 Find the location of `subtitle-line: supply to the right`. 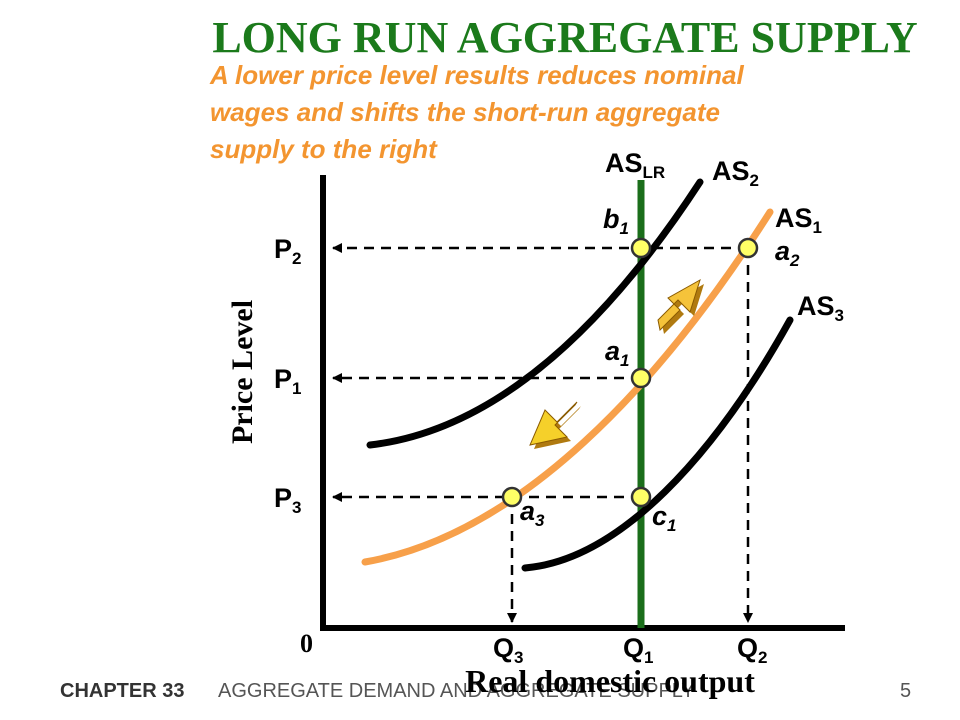

subtitle-line: supply to the right is located at coordinates (324, 149).